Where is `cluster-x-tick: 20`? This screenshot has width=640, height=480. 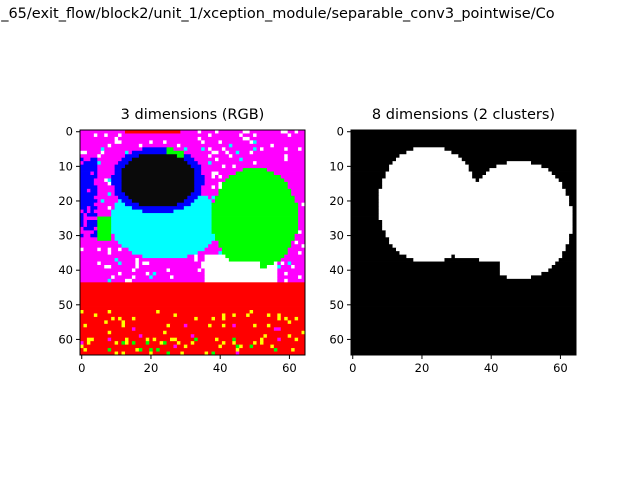 cluster-x-tick: 20 is located at coordinates (422, 365).